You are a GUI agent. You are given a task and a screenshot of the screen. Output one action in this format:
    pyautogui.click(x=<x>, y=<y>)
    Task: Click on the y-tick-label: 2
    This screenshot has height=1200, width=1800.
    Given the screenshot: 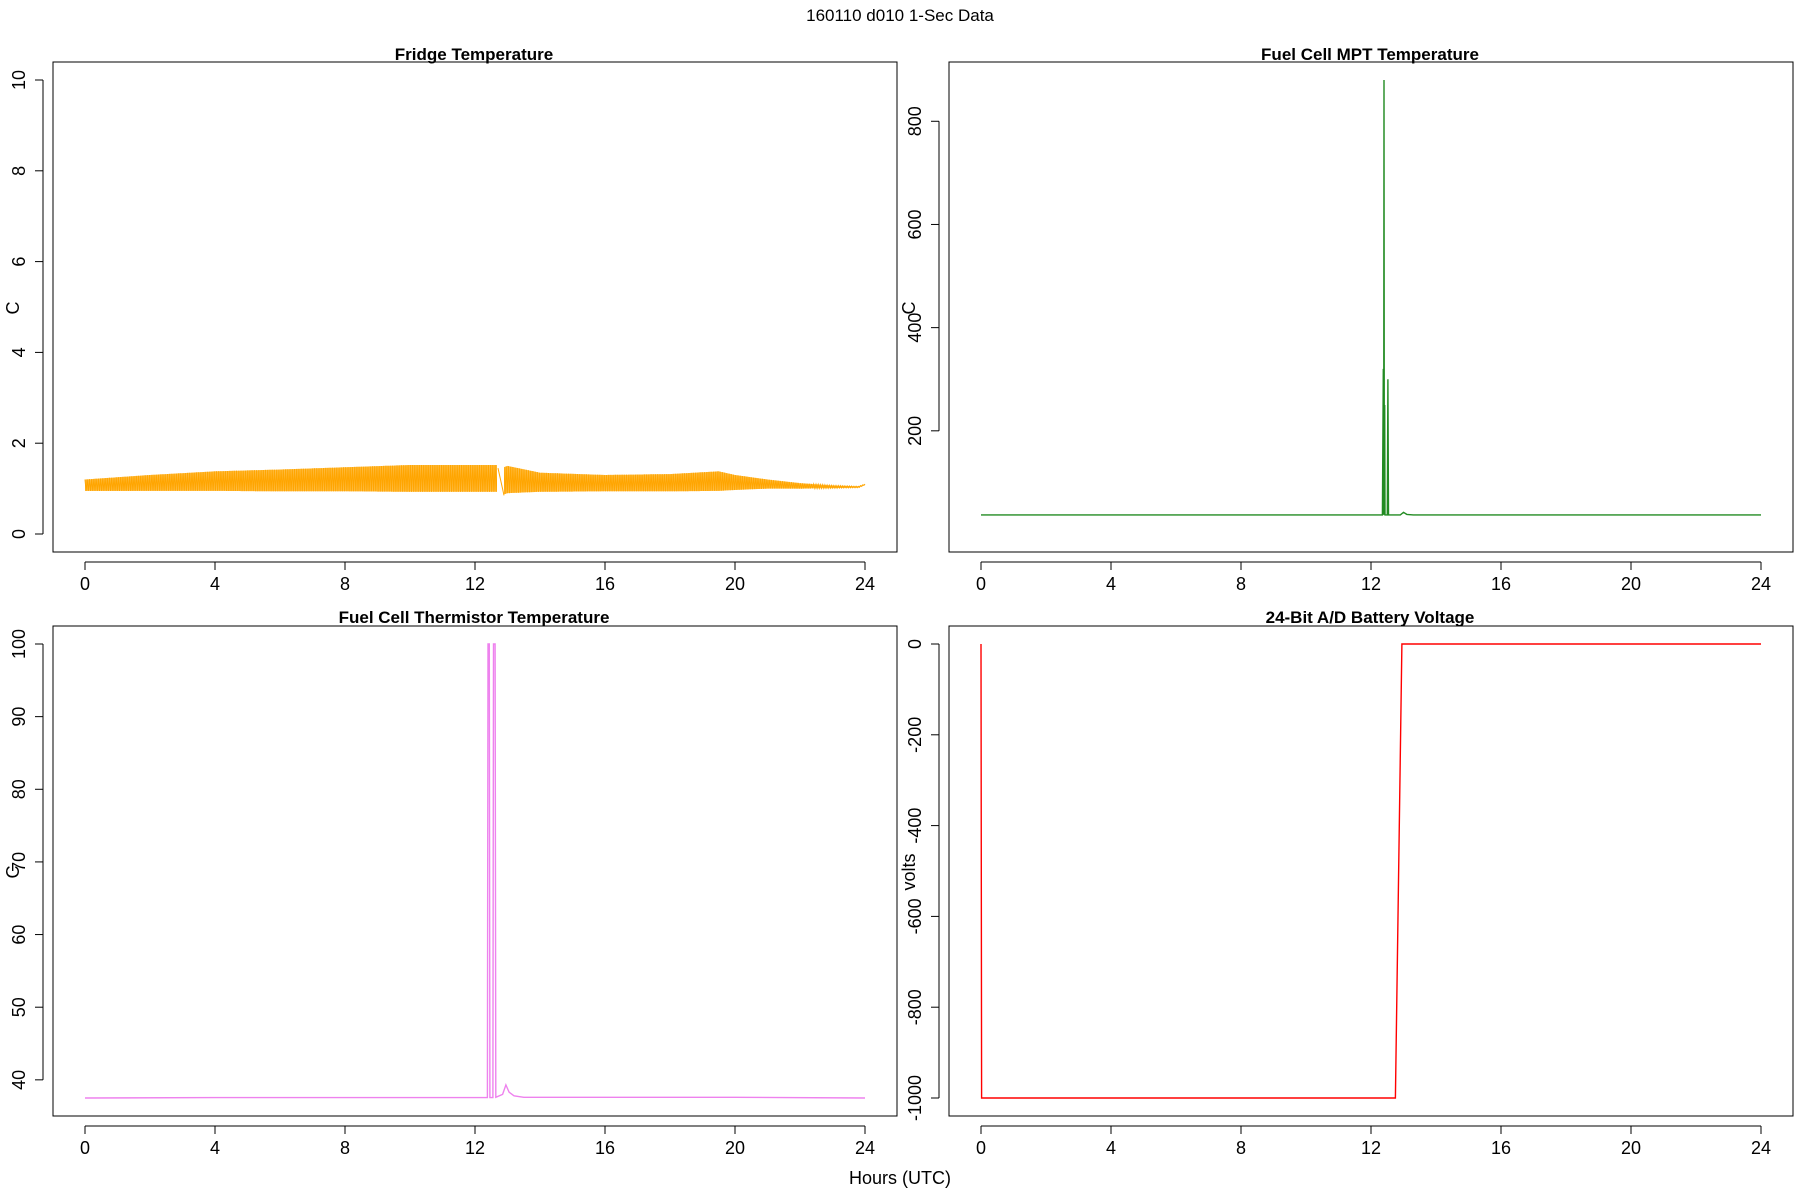 What is the action you would take?
    pyautogui.click(x=19, y=443)
    